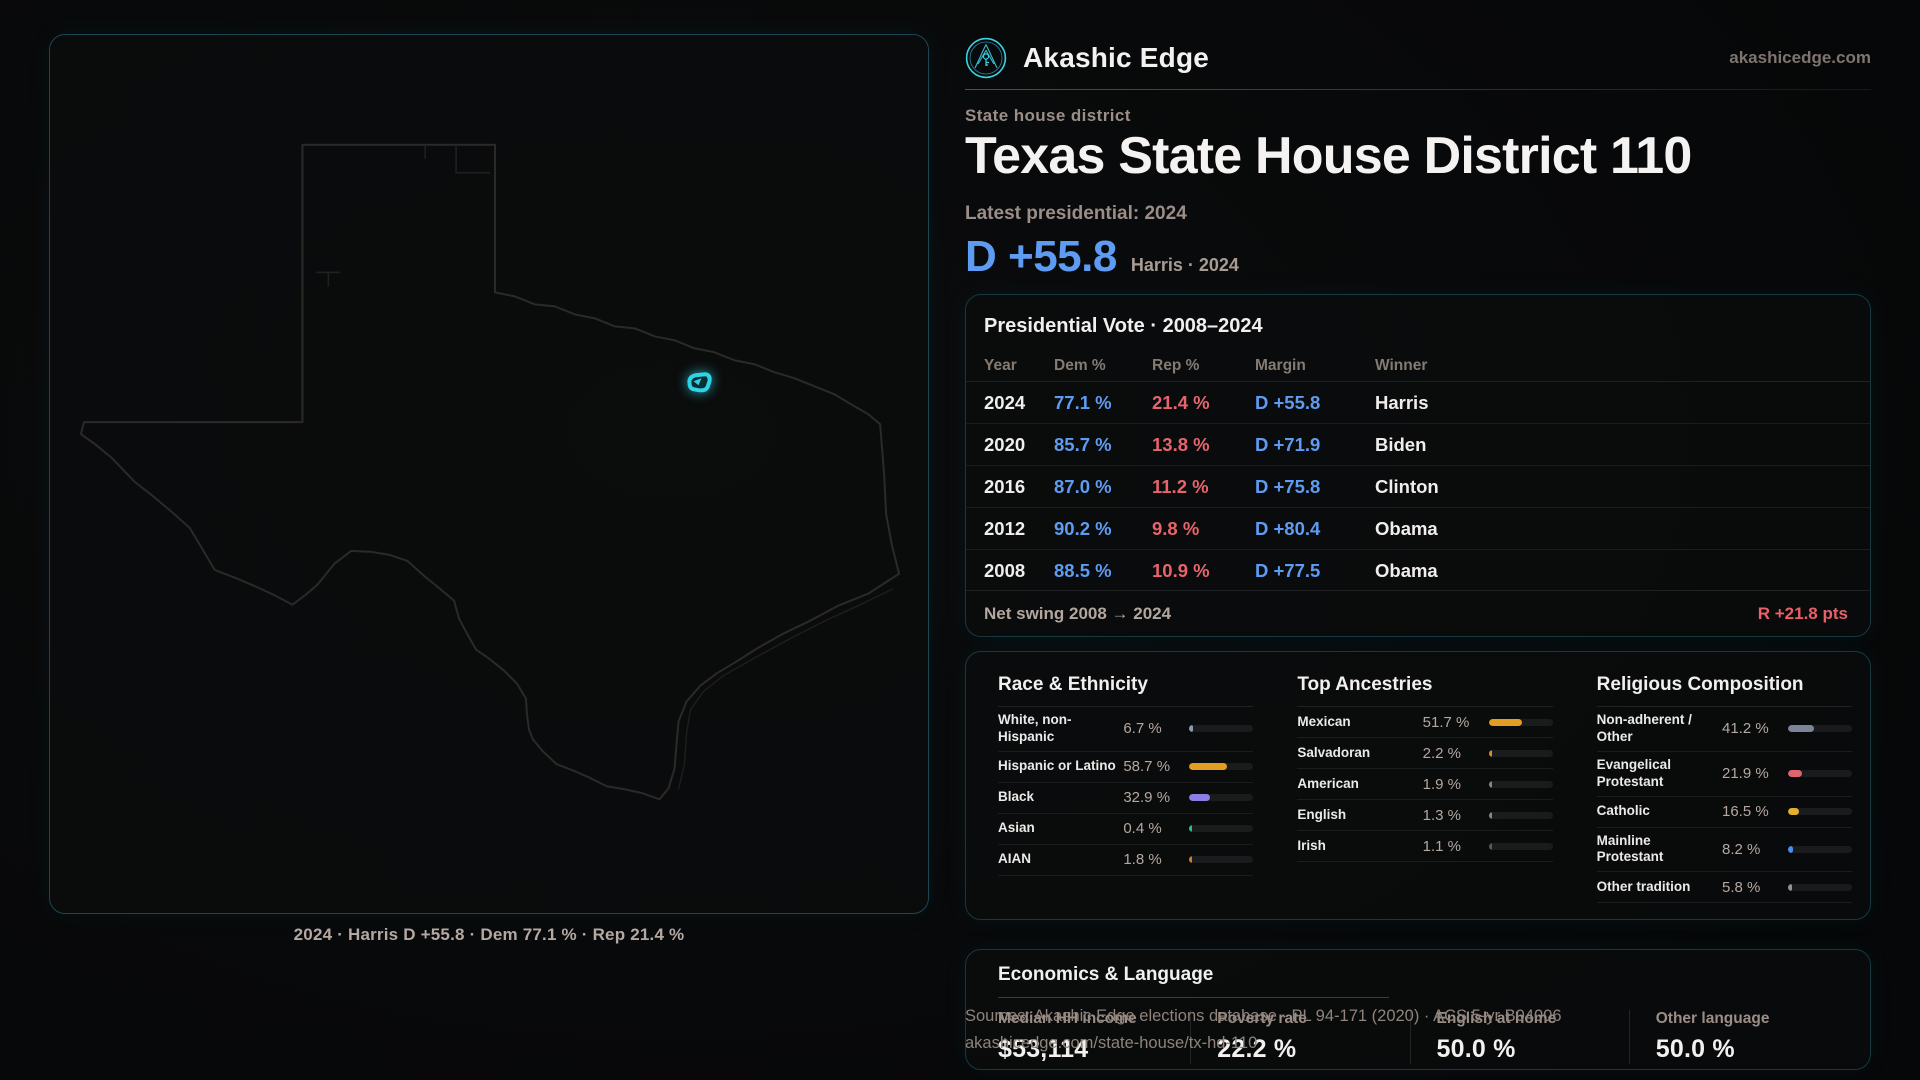 The image size is (1920, 1080). I want to click on economics-title: Economics & Language, so click(1106, 974).